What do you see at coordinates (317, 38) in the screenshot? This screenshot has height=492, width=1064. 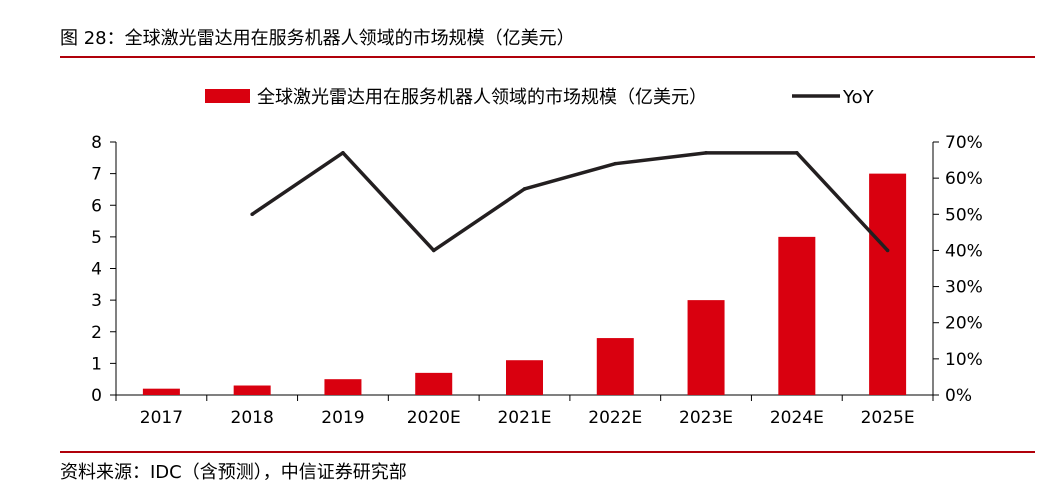 I see `figure-title: 图 28：全球激光雷达用在服务机器人领域的市场规模（亿美元）` at bounding box center [317, 38].